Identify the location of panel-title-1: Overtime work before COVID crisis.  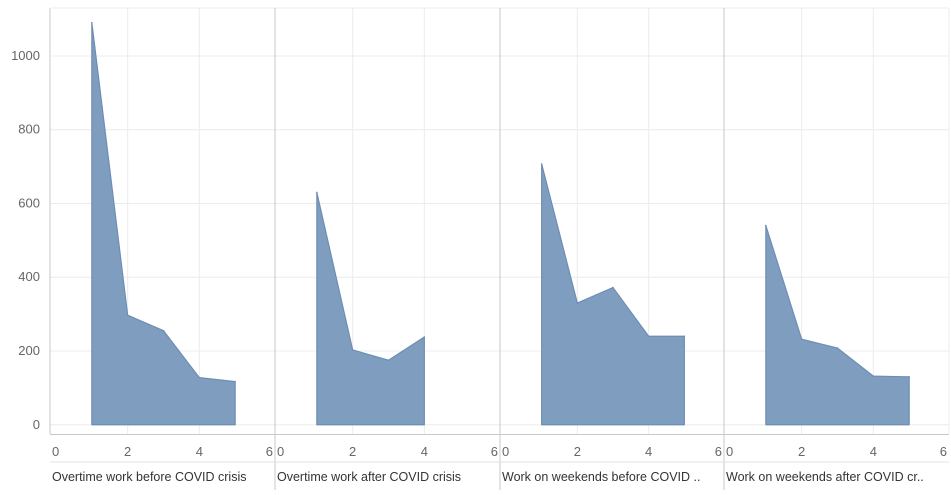
(149, 477).